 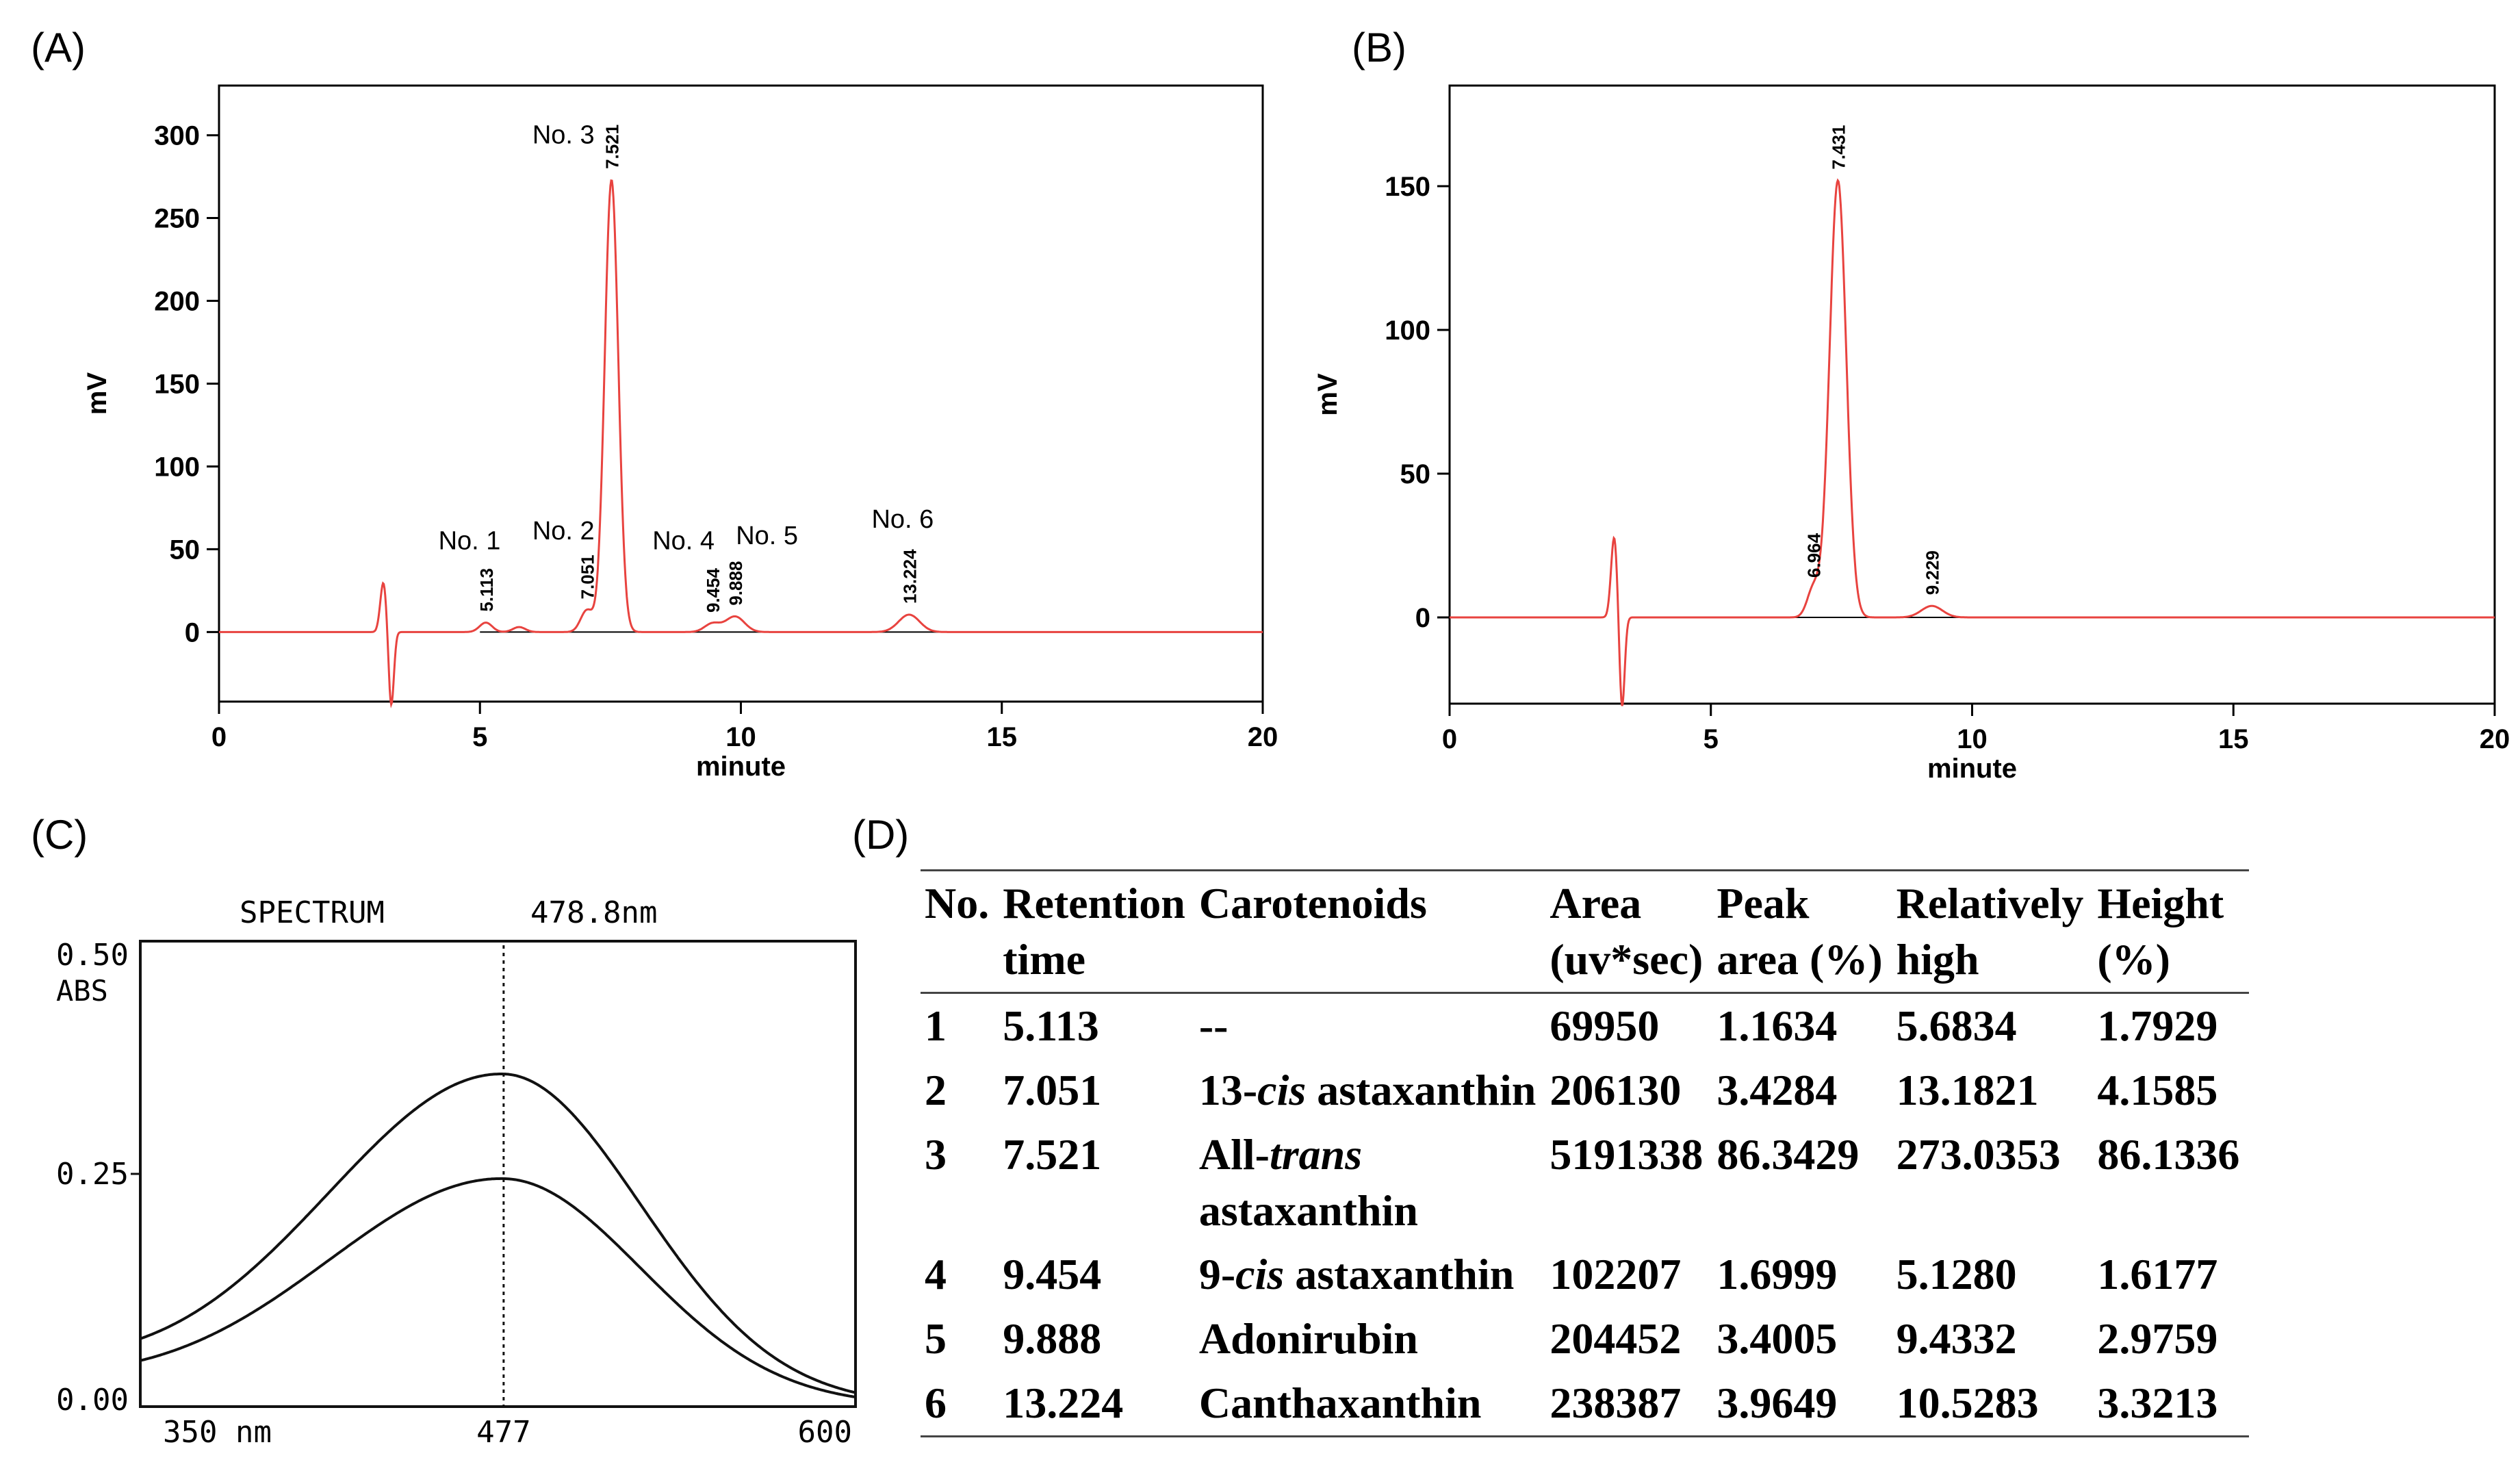 I want to click on table-row: 5 9.888 Adonirubin 204452 3.4005 9.4332 2.9759, so click(x=1585, y=1339).